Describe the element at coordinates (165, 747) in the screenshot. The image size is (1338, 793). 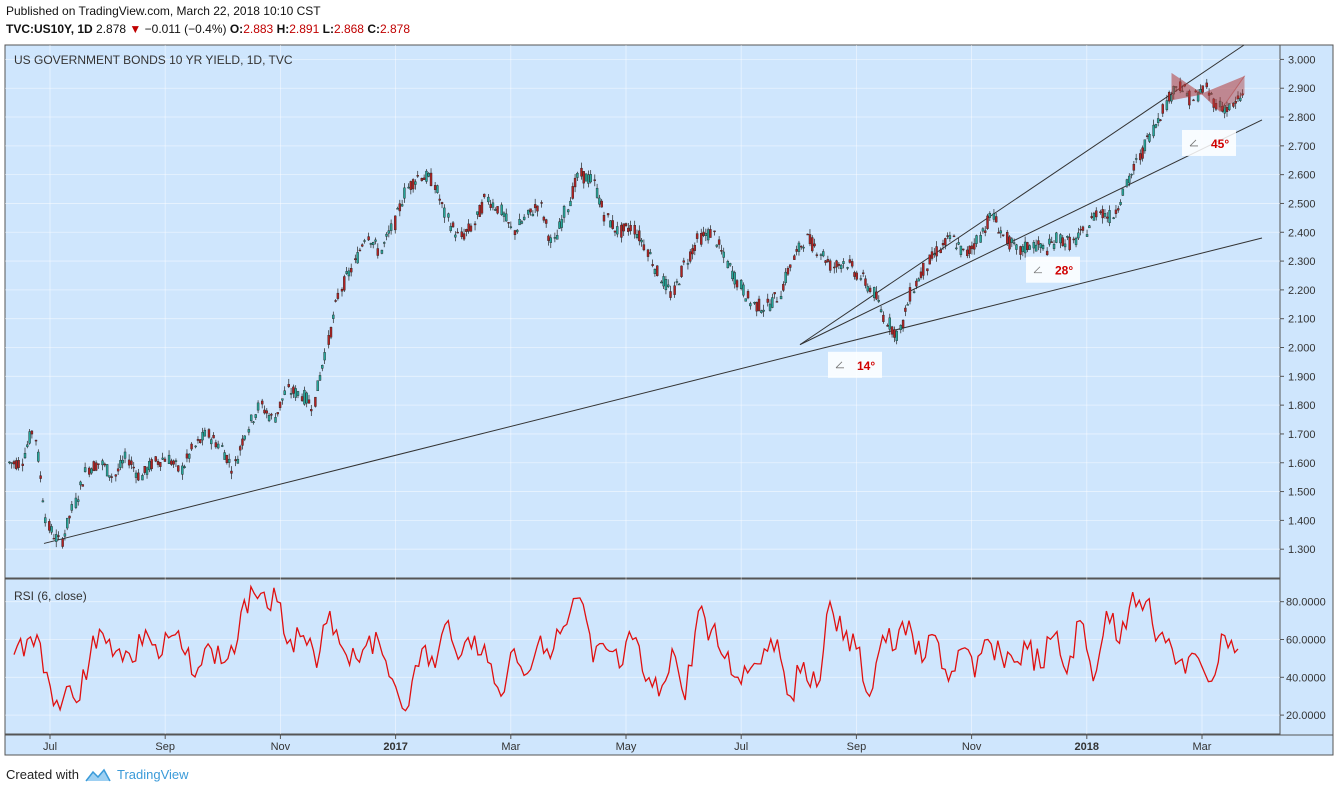
I see `x-tick-label: Sep` at that location.